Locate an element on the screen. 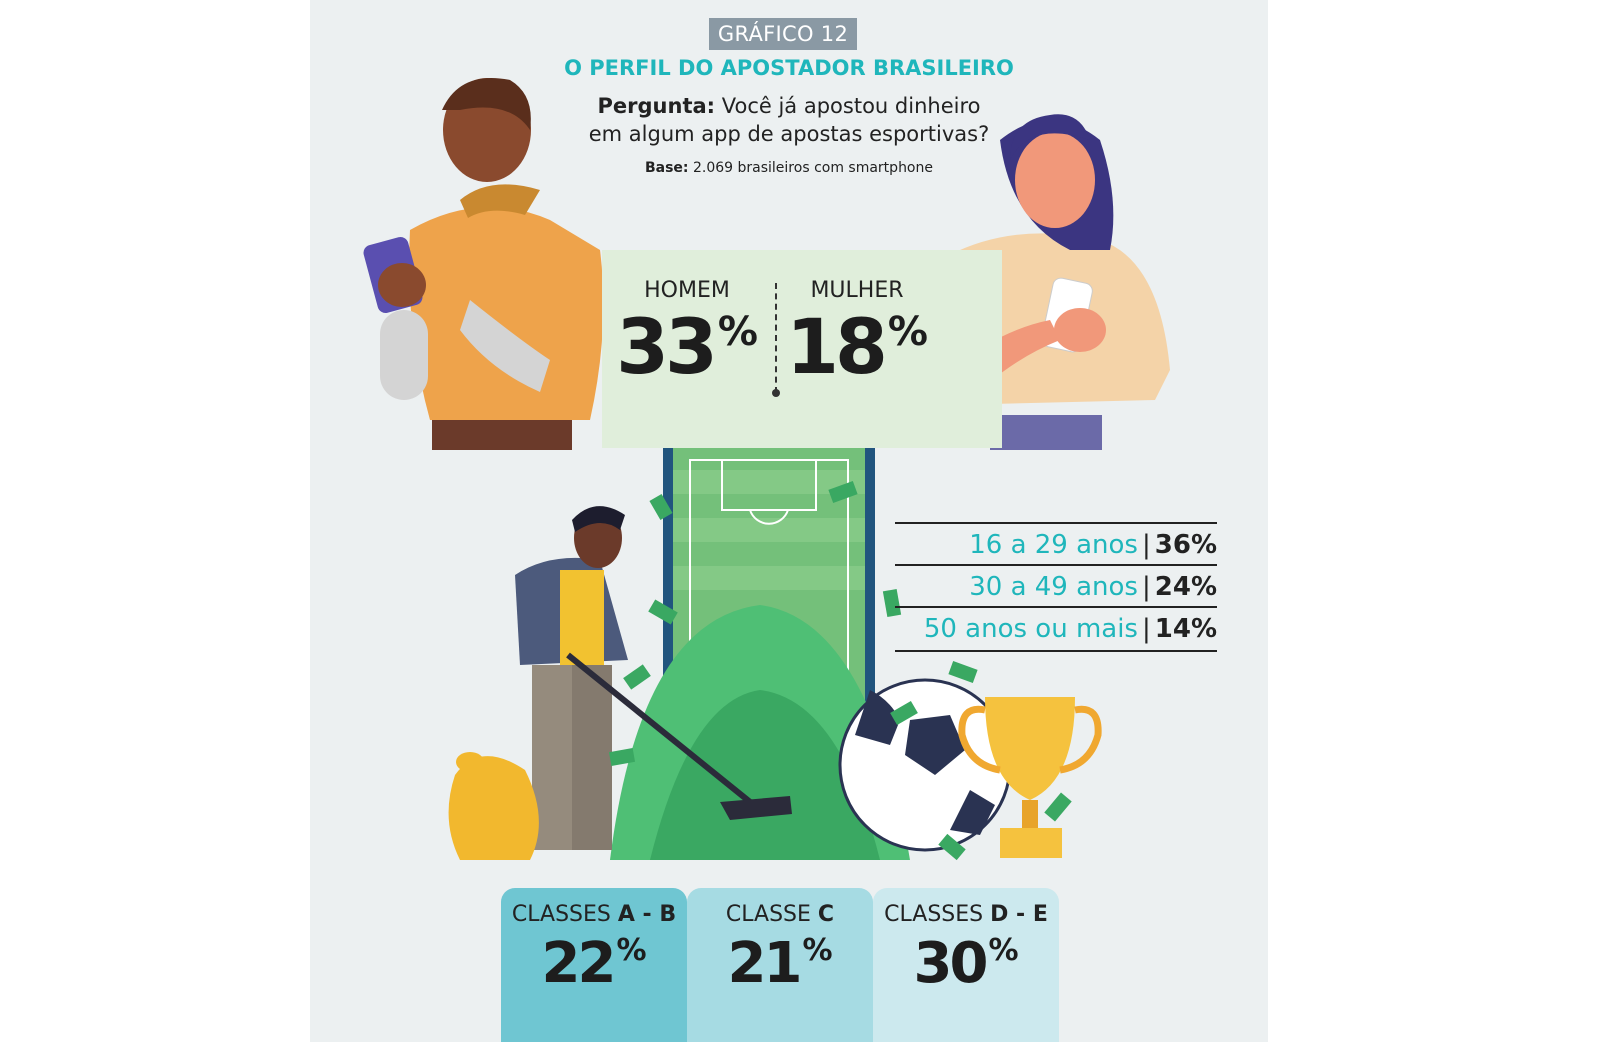 Image resolution: width=1600 pixels, height=1042 pixels. gender-value-mulher: 18% is located at coordinates (857, 346).